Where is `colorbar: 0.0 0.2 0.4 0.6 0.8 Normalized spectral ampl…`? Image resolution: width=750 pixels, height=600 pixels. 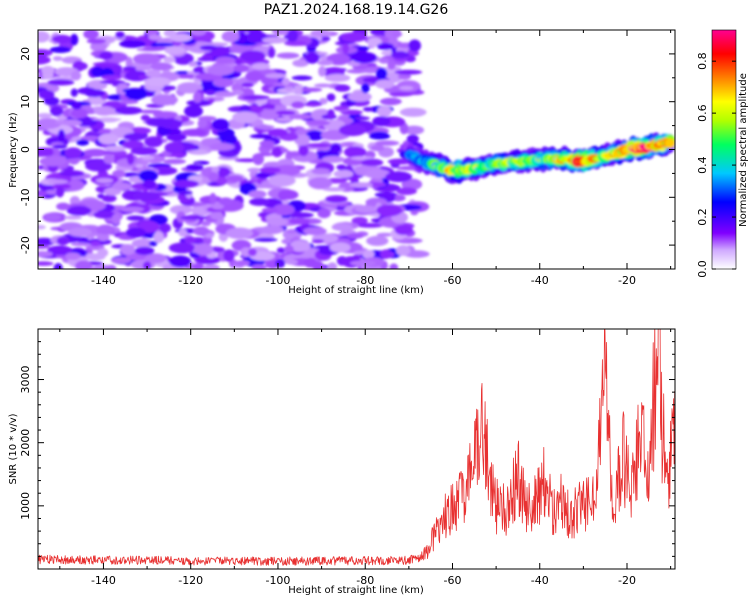 colorbar: 0.0 0.2 0.4 0.6 0.8 Normalized spectral ampl… is located at coordinates (722, 153).